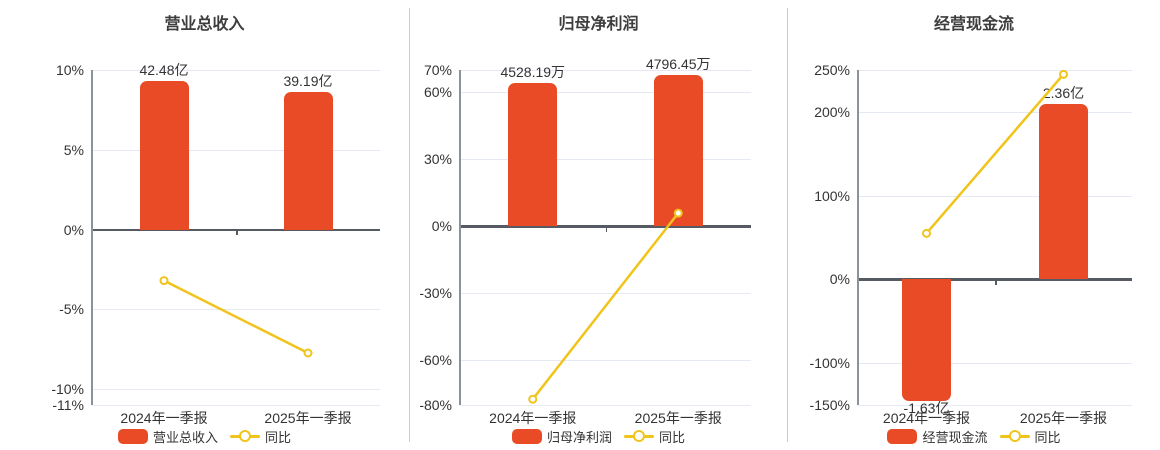 The width and height of the screenshot is (1160, 450). What do you see at coordinates (73, 149) in the screenshot?
I see `y-axis-tick-label: 5%` at bounding box center [73, 149].